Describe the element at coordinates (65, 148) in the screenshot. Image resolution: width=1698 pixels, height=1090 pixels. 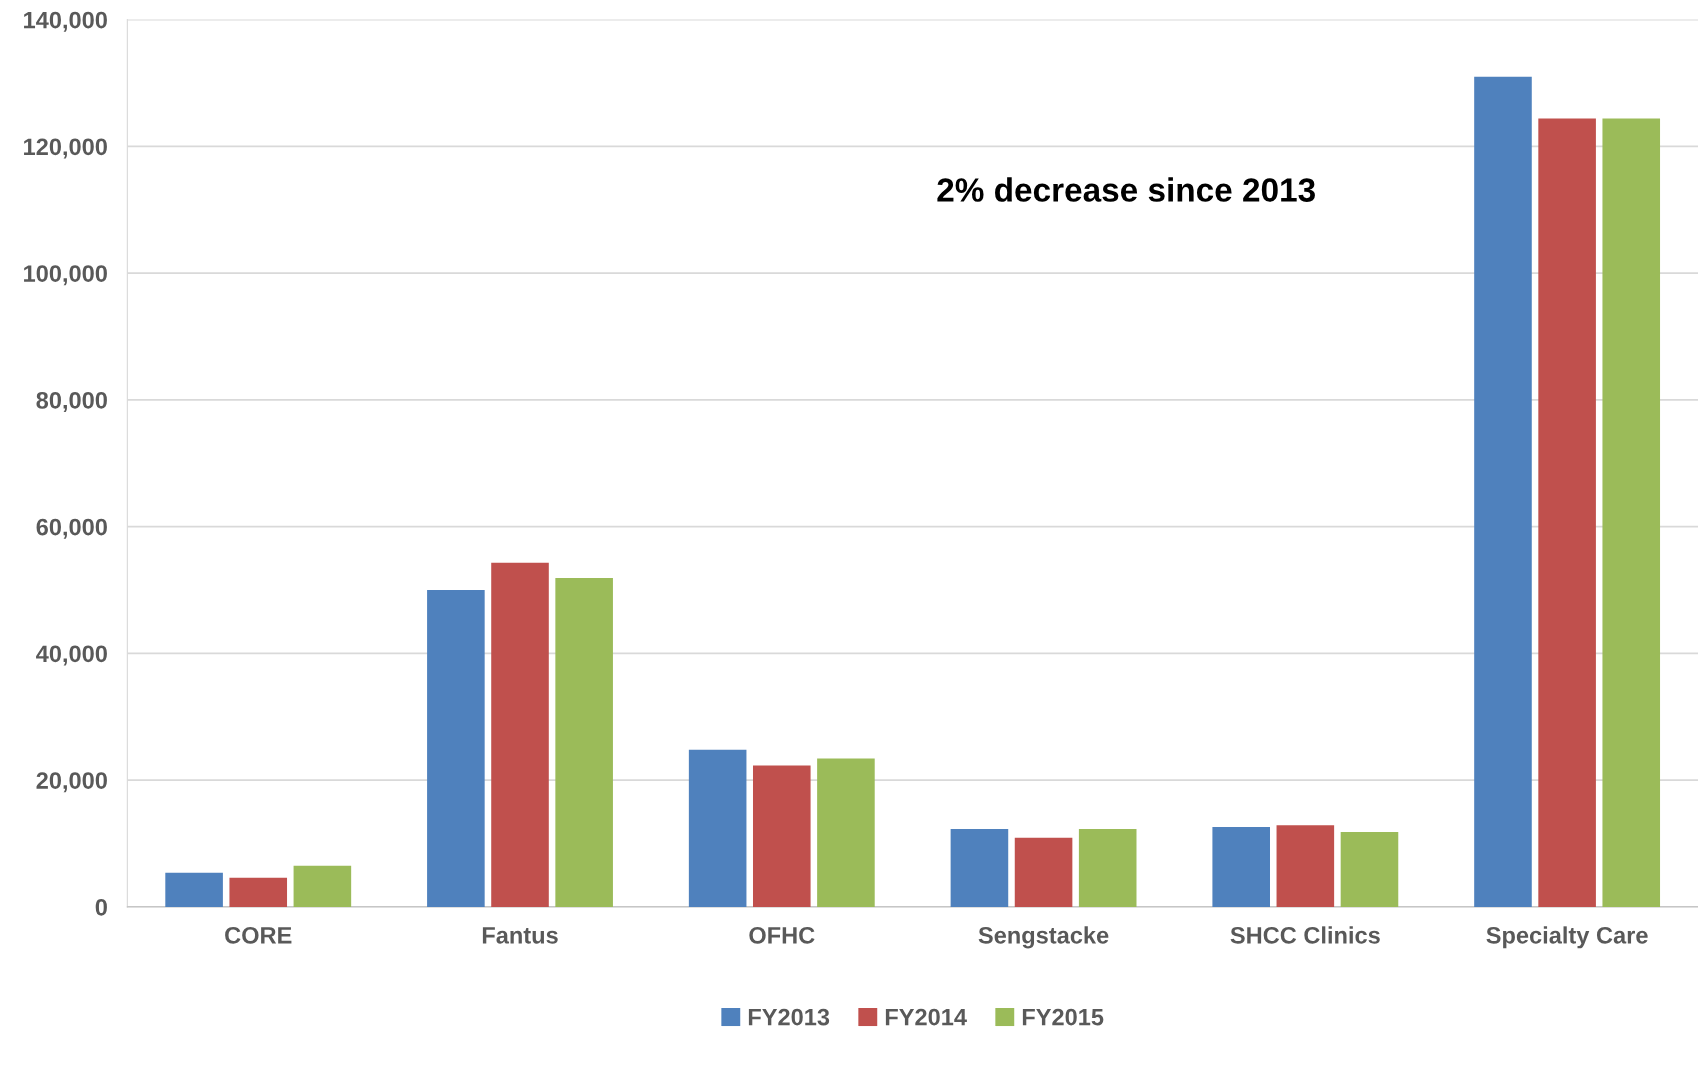
I see `y-tick-label: 120,000` at that location.